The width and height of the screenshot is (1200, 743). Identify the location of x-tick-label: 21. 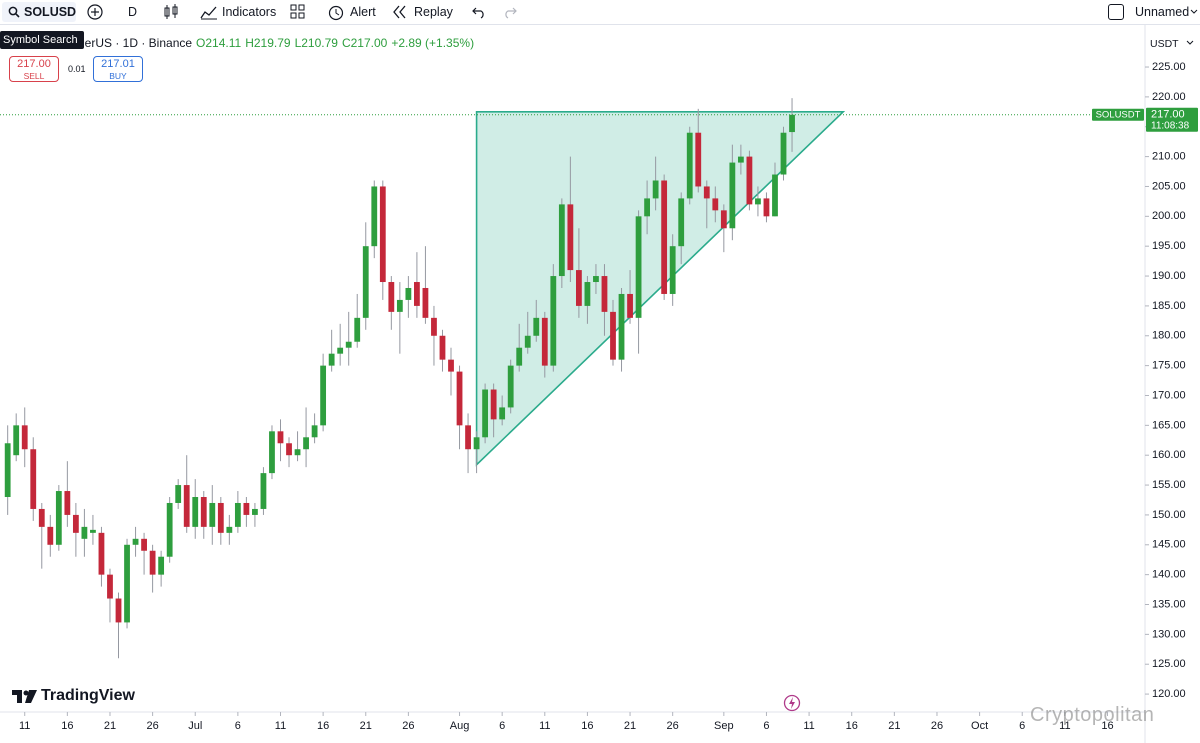
(110, 726).